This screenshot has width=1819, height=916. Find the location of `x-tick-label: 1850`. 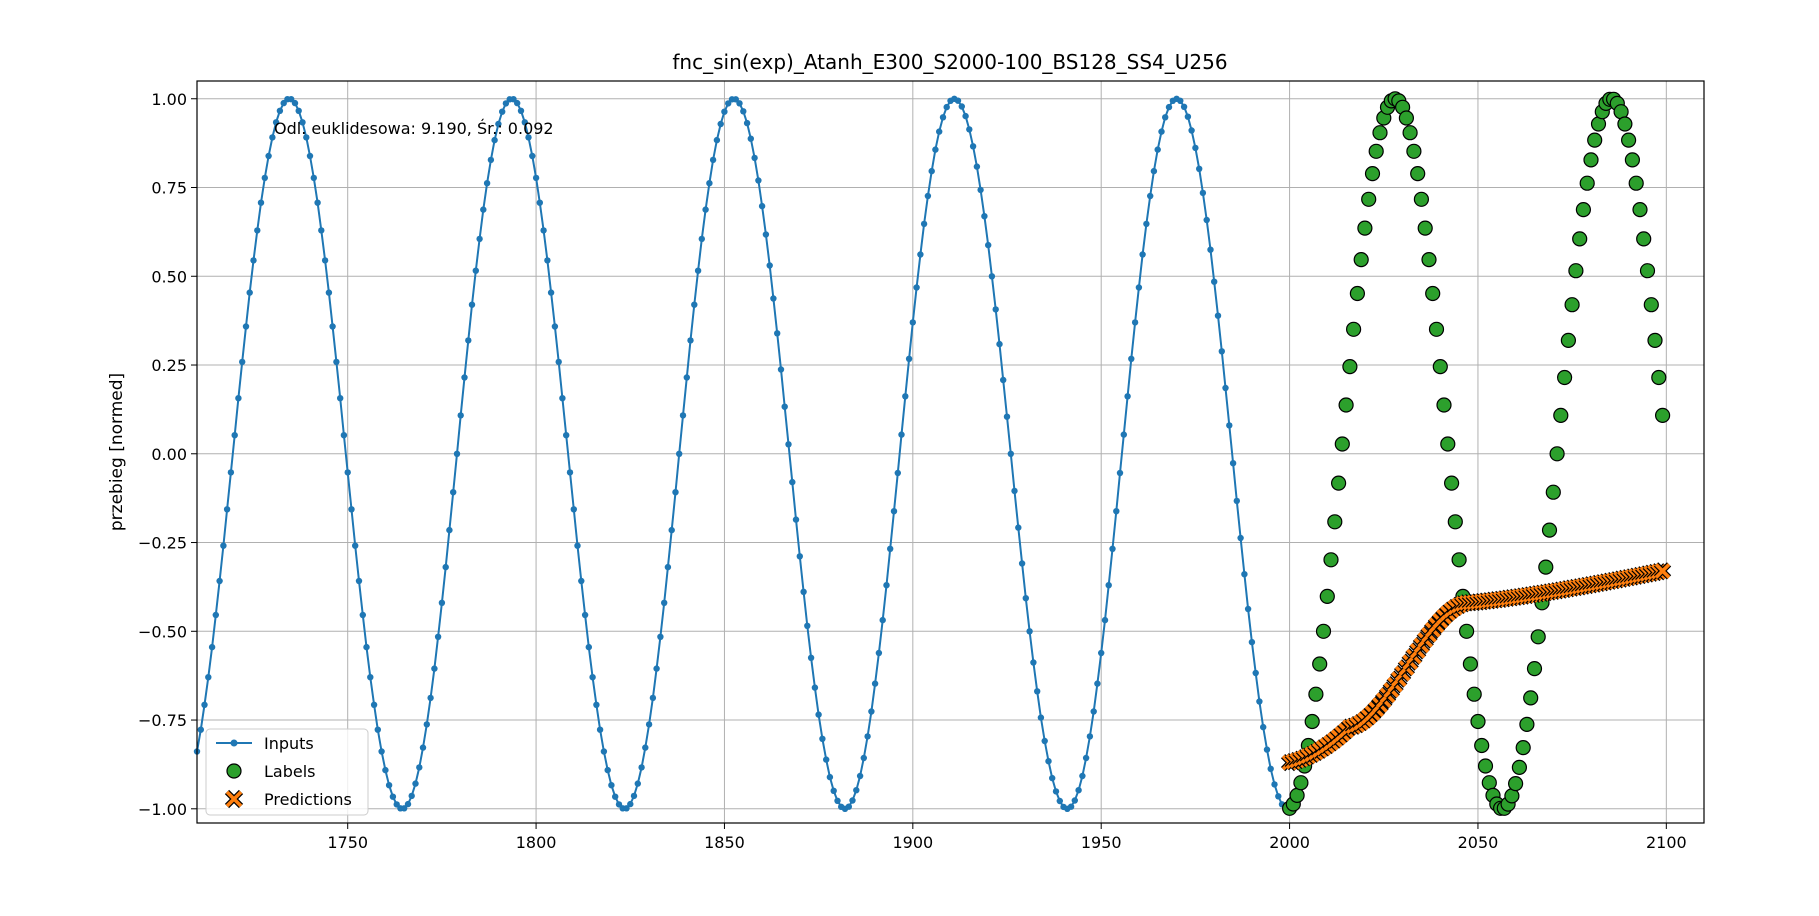

x-tick-label: 1850 is located at coordinates (724, 842).